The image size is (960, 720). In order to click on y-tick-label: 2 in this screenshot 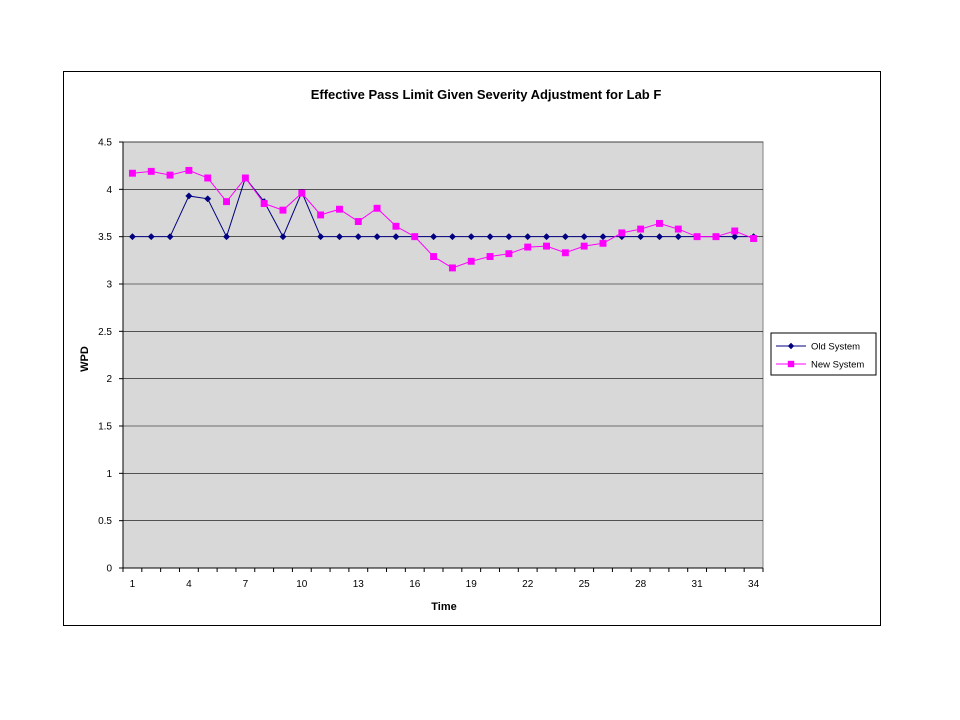, I will do `click(109, 379)`.